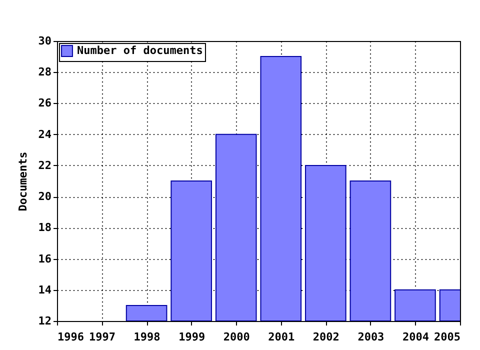  I want to click on y-tick-label: 16, so click(45, 259).